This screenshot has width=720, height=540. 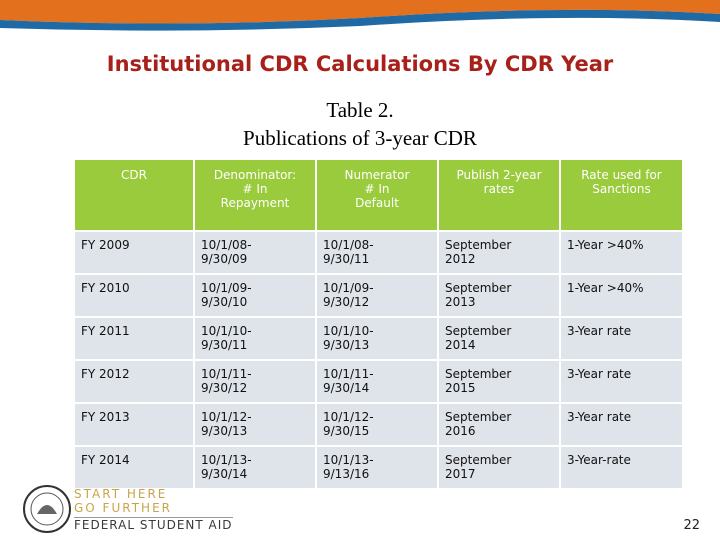 What do you see at coordinates (460, 345) in the screenshot?
I see `cell-line: 2014` at bounding box center [460, 345].